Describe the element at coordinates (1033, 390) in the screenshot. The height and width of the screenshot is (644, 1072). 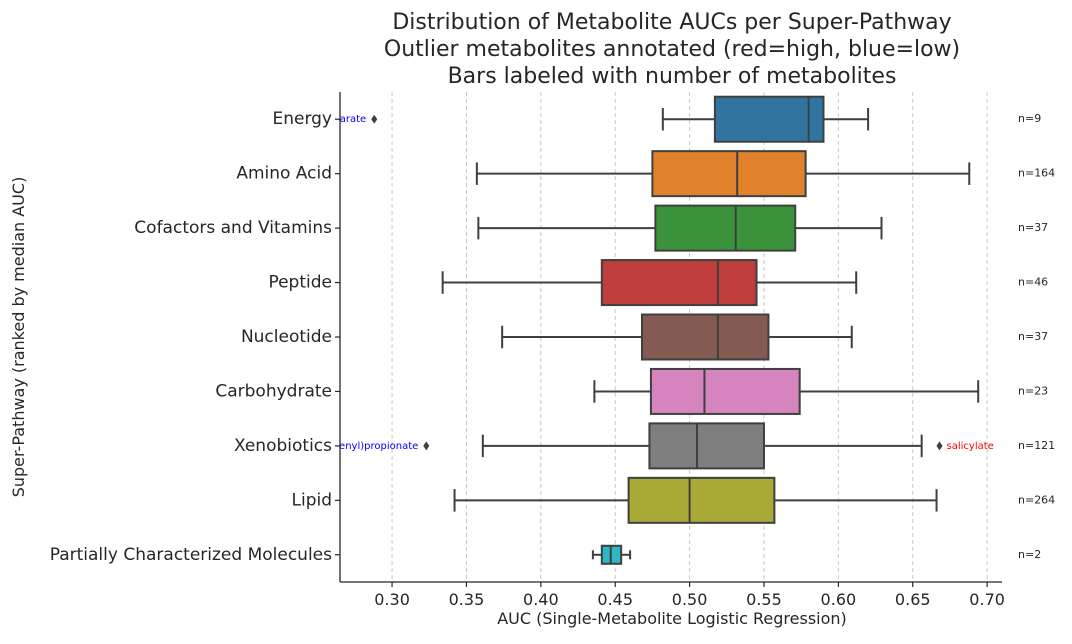
I see `count-label: n=23` at that location.